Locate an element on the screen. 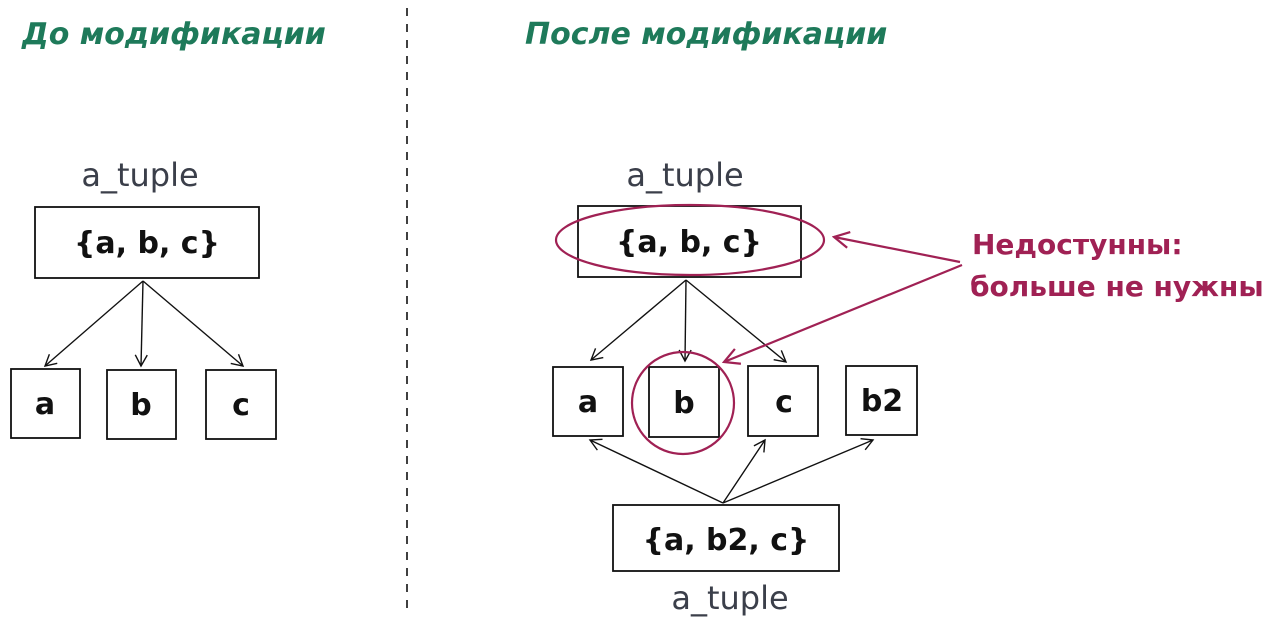  before-leaf-text-b: b is located at coordinates (140, 405).